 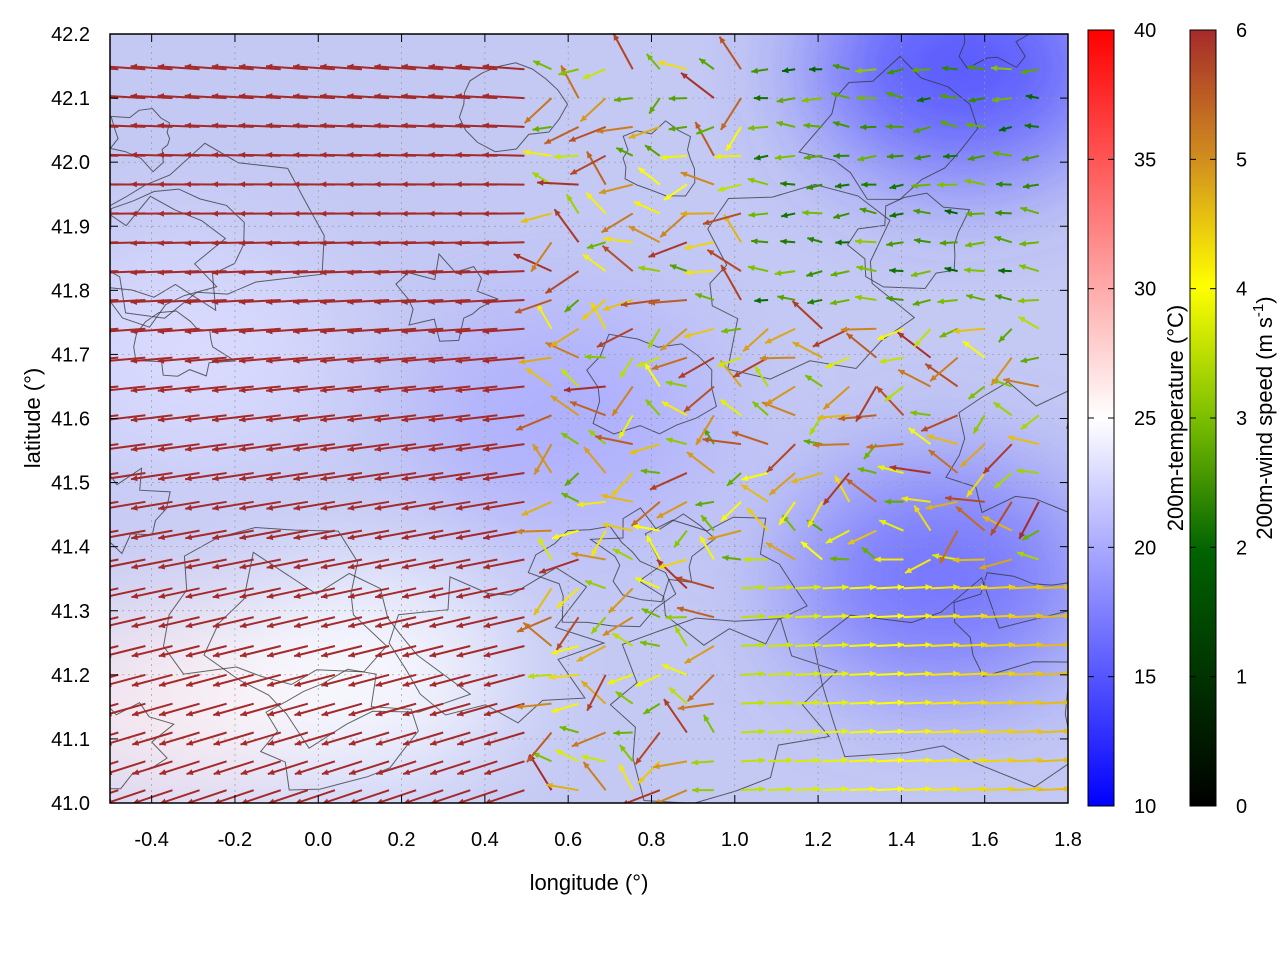 I want to click on temperature-colorbar-label: 200m-temperature (°C), so click(x=1175, y=418).